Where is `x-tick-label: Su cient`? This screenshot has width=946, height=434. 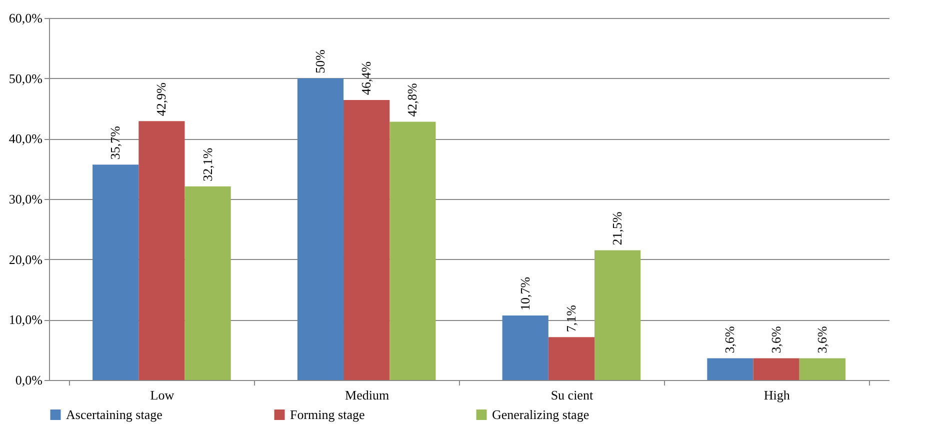
x-tick-label: Su cient is located at coordinates (572, 395).